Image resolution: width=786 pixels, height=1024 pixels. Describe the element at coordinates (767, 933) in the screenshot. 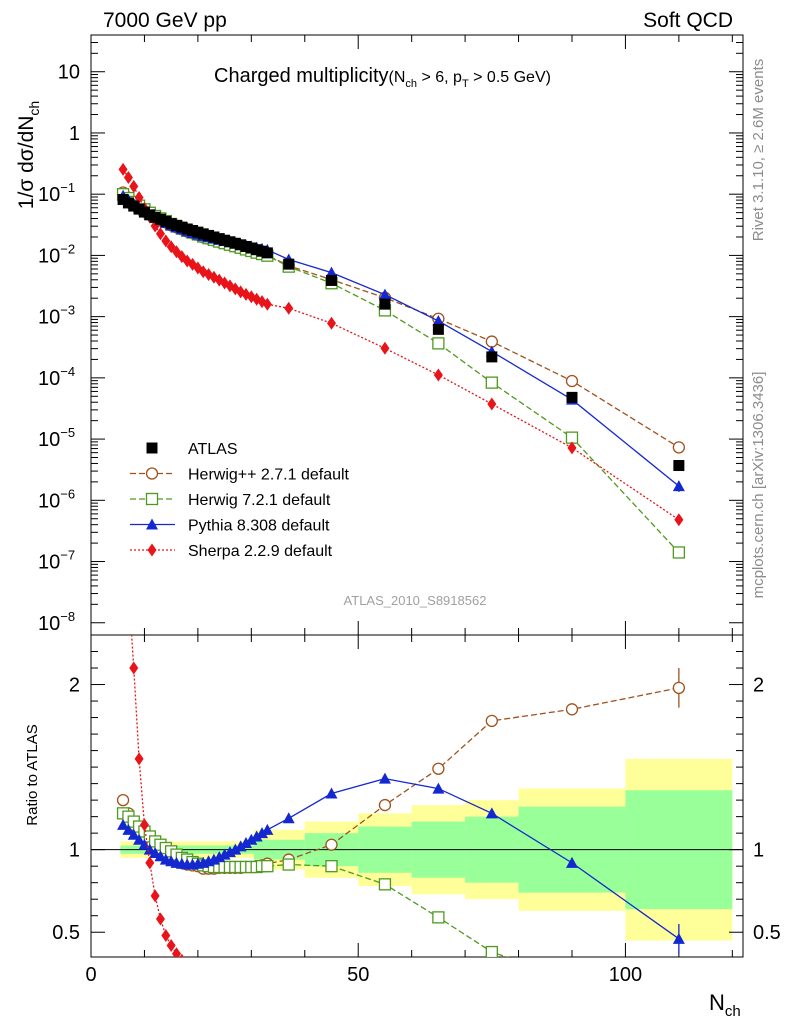

I see `y-tick-label-ratio-right-0.5: 0.5` at that location.